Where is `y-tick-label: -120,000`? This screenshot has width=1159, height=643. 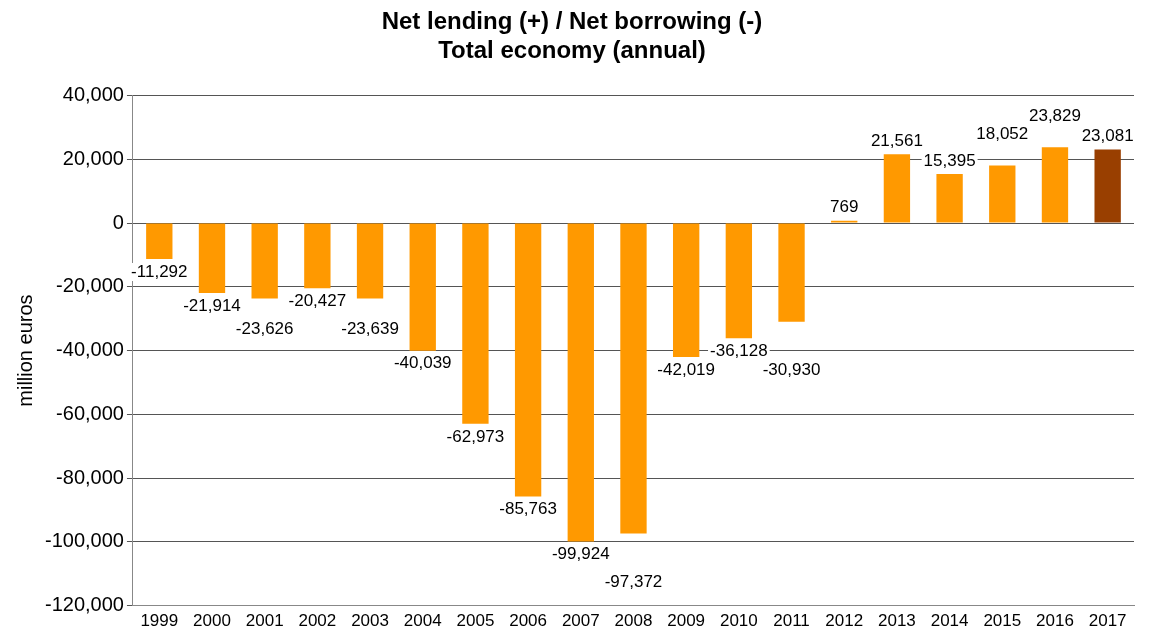
y-tick-label: -120,000 is located at coordinates (84, 604).